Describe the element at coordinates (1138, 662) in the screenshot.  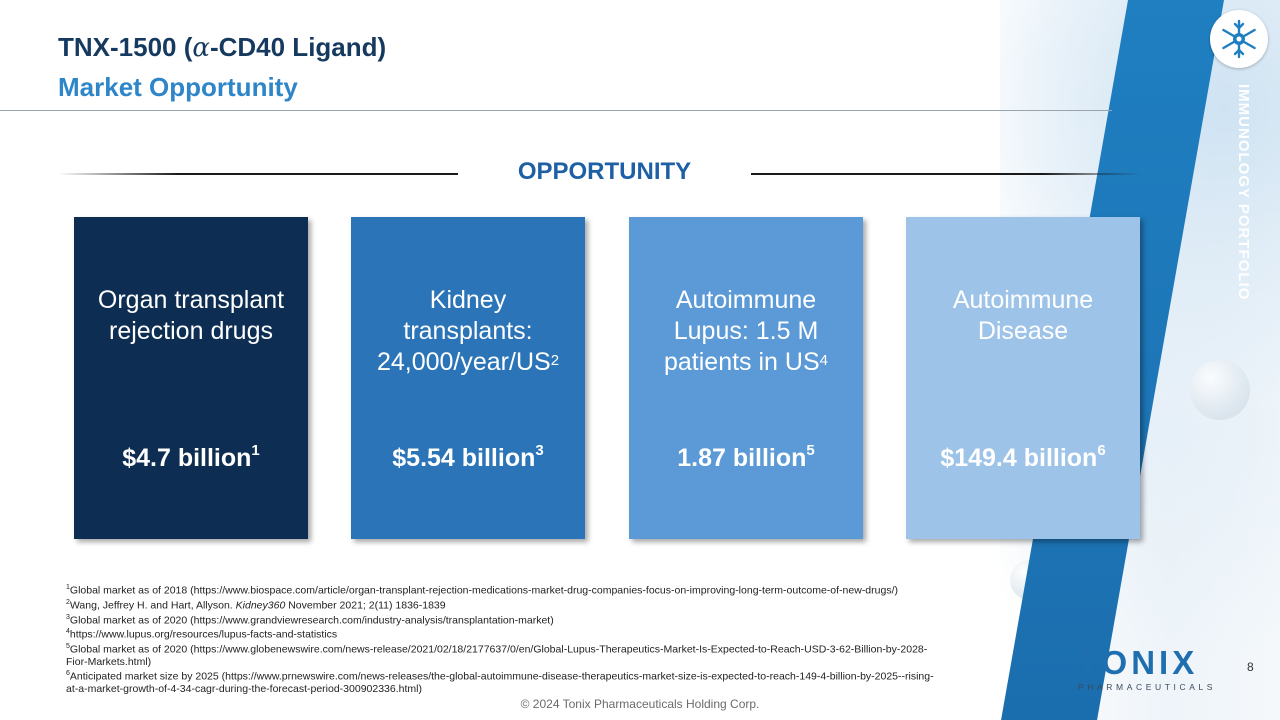
I see `logo-wordmark: TONIX` at that location.